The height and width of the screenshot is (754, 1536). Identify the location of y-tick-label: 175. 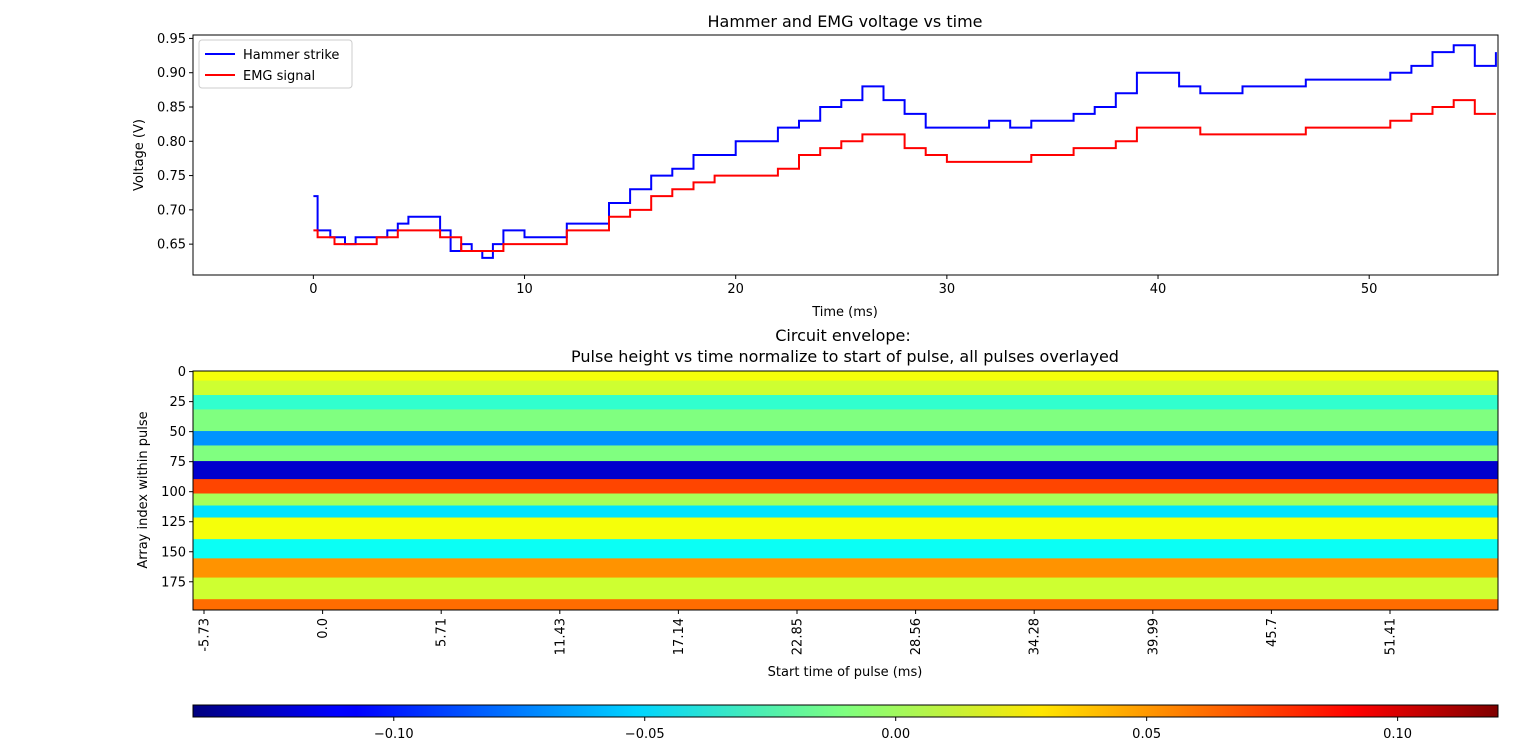
(173, 582).